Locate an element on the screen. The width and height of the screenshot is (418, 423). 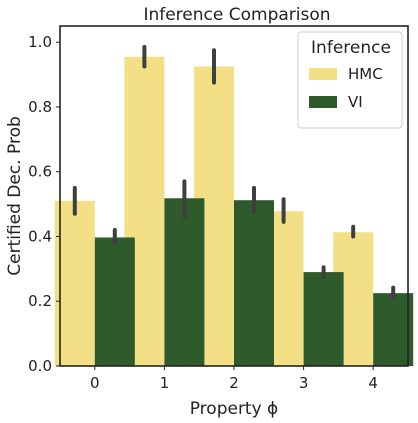
y-axis-ticks: 0.0 0.2 0.4 0.6 0.8 1.0 is located at coordinates (44, 204).